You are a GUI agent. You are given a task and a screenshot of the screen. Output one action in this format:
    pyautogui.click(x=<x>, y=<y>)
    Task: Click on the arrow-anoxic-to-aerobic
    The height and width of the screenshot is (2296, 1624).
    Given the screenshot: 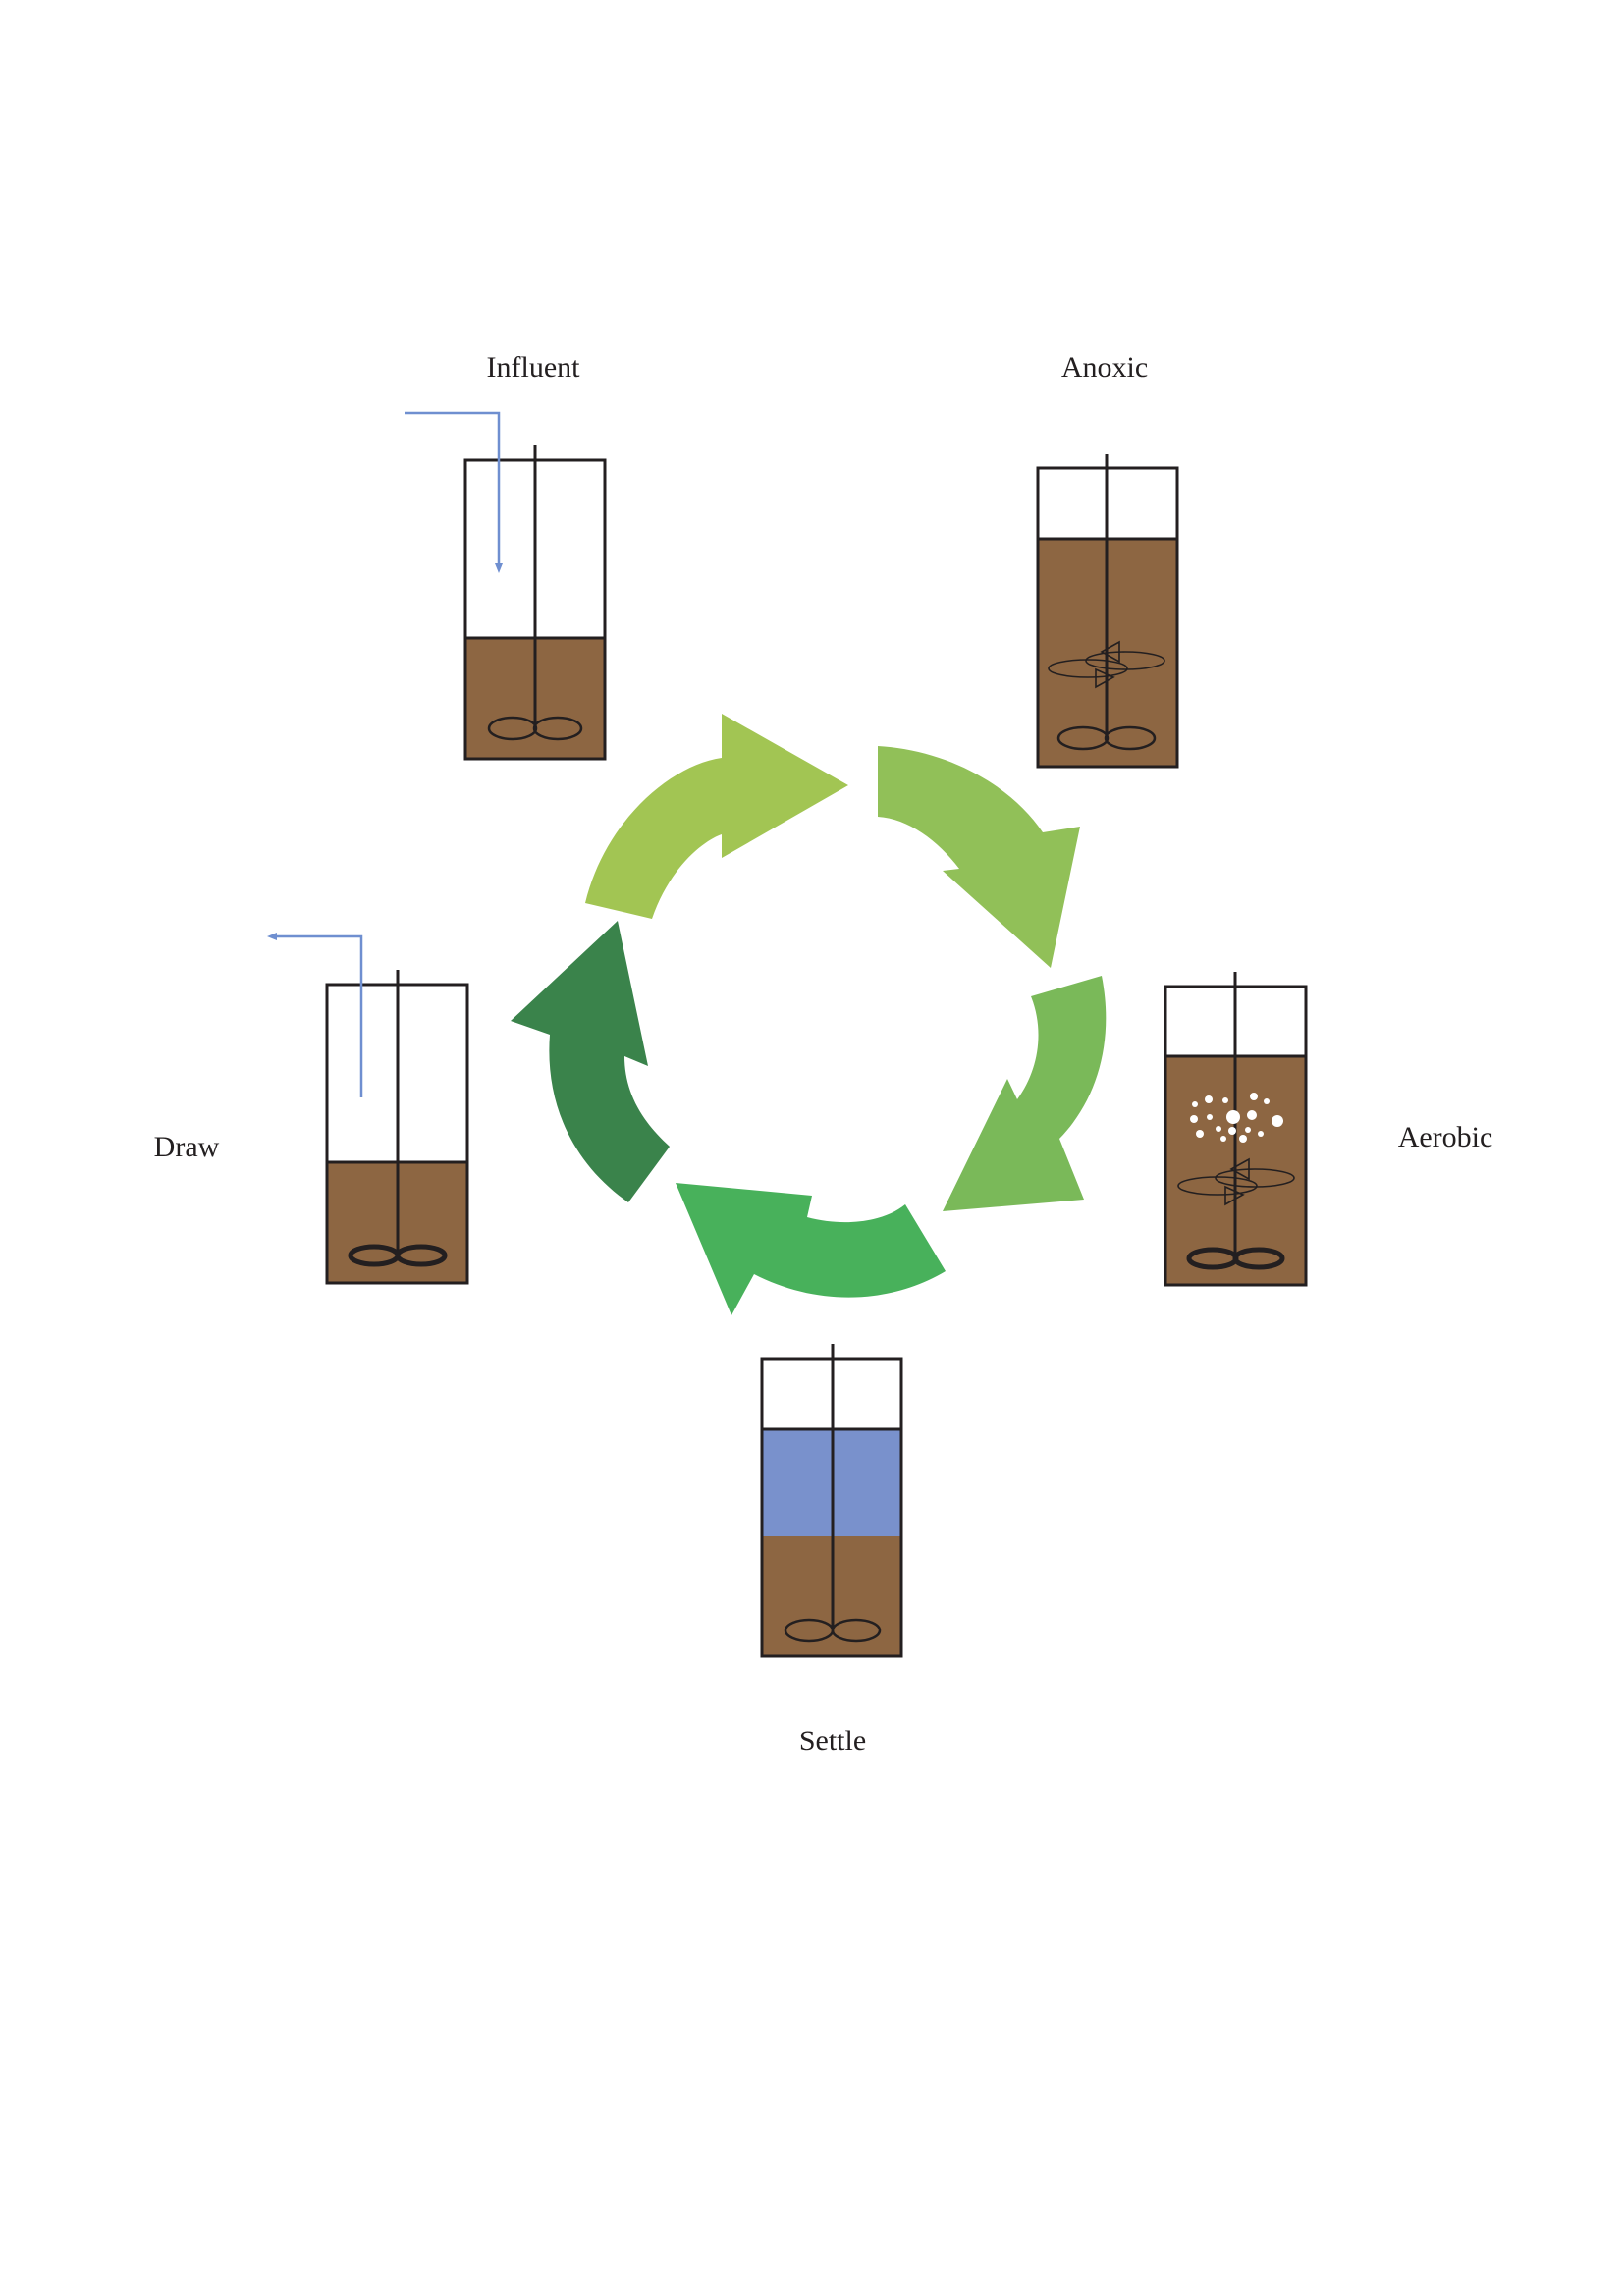 What is the action you would take?
    pyautogui.click(x=979, y=857)
    